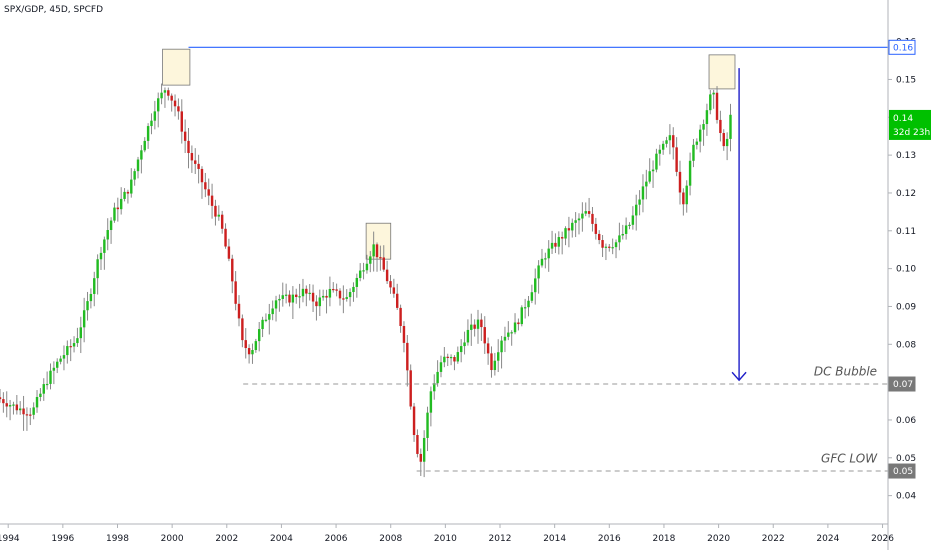 This screenshot has height=550, width=932. I want to click on x-tick-label: 1994, so click(10, 539).